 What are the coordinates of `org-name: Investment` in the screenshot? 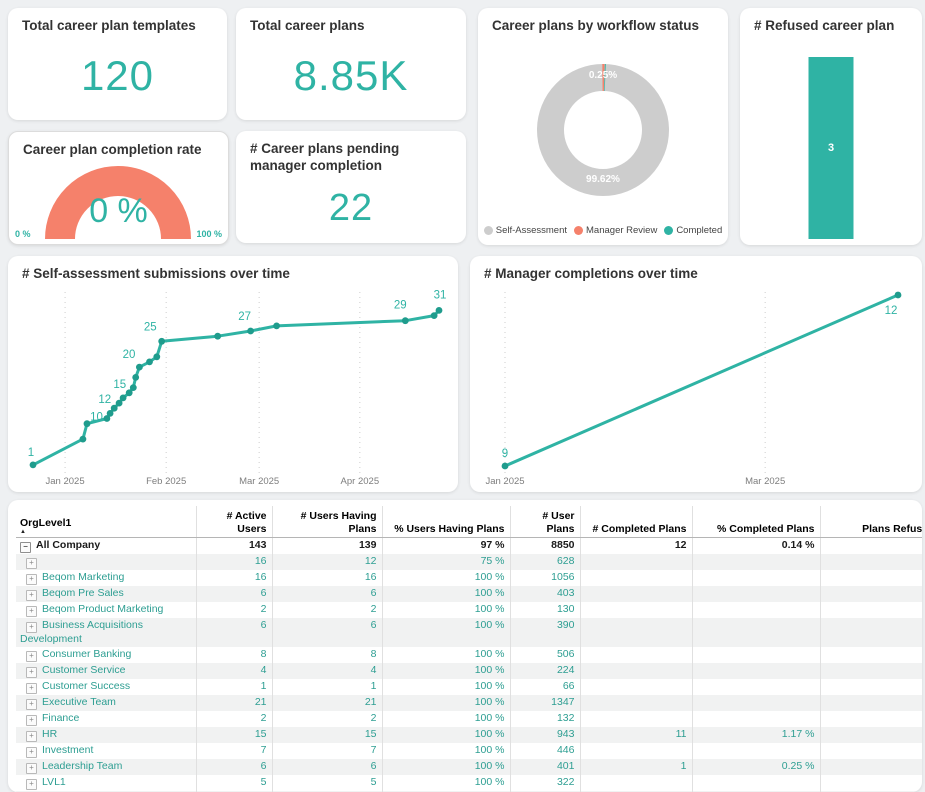 It's located at (68, 749).